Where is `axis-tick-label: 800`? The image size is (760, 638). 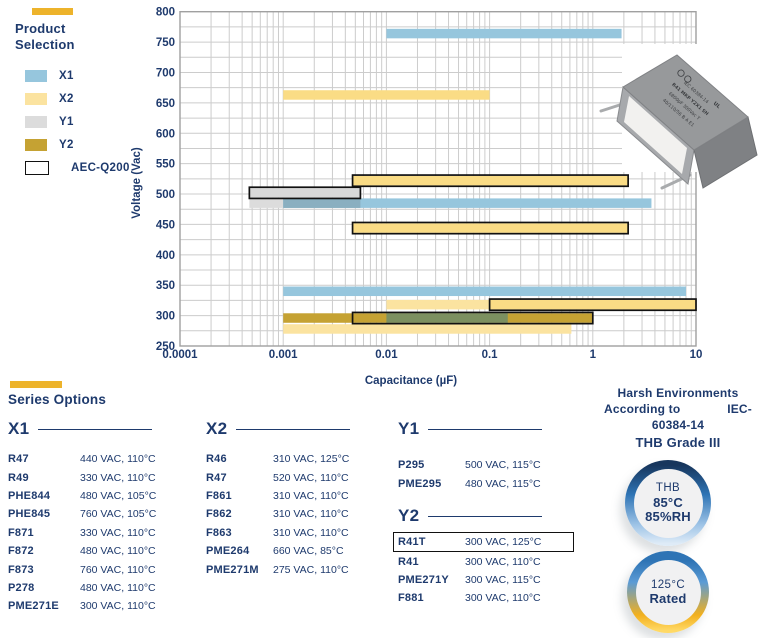 axis-tick-label: 800 is located at coordinates (165, 13).